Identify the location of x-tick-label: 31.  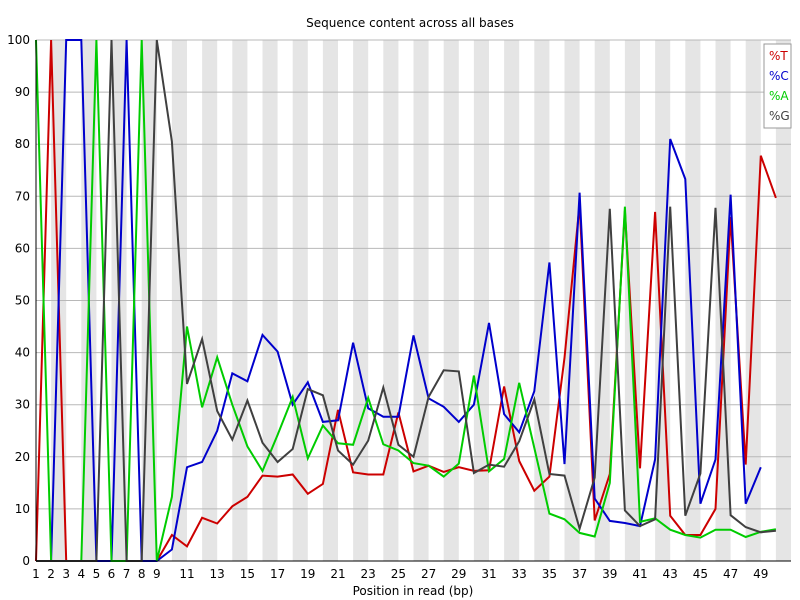
(488, 574).